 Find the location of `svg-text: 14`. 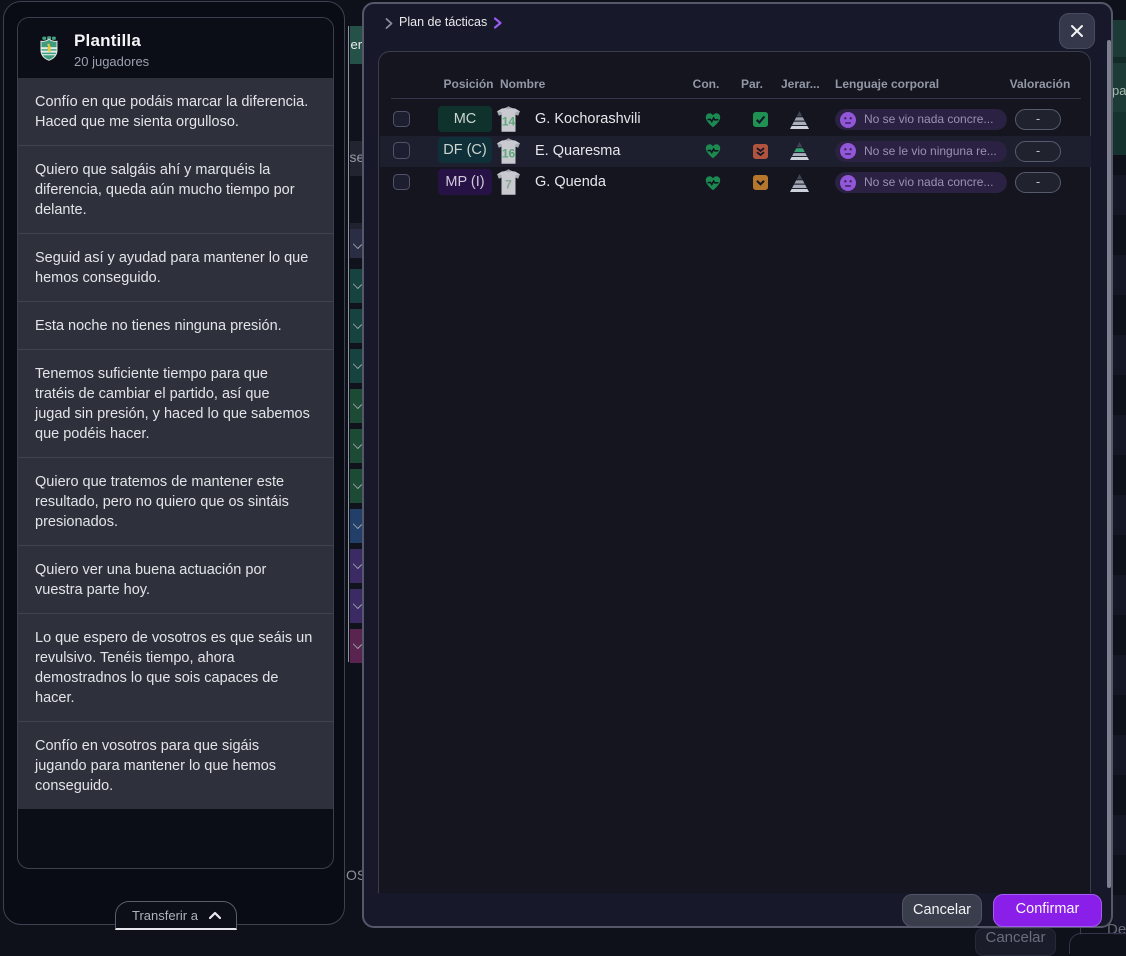

svg-text: 14 is located at coordinates (509, 122).